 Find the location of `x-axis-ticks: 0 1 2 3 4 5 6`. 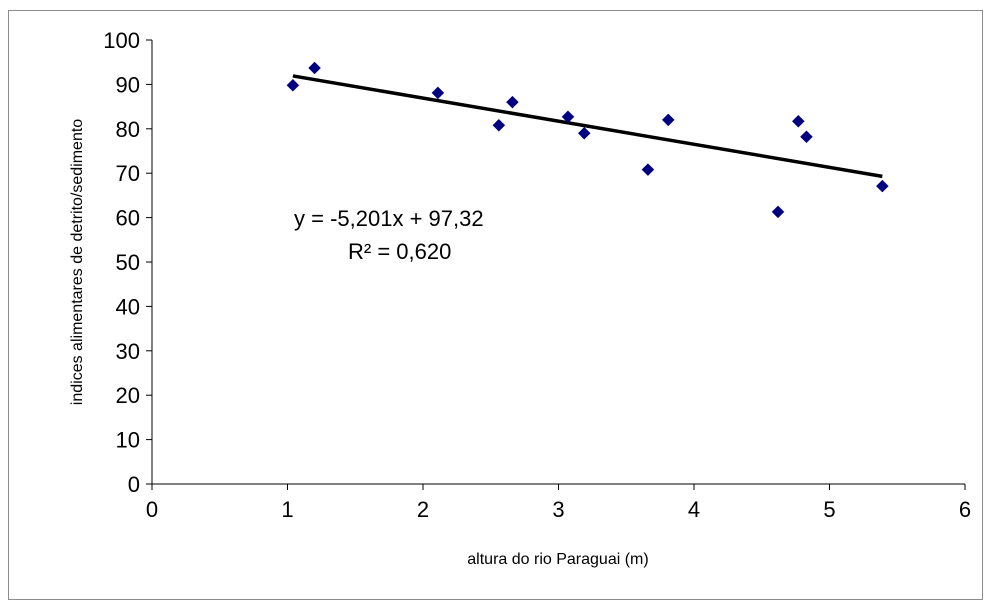

x-axis-ticks: 0 1 2 3 4 5 6 is located at coordinates (558, 503).